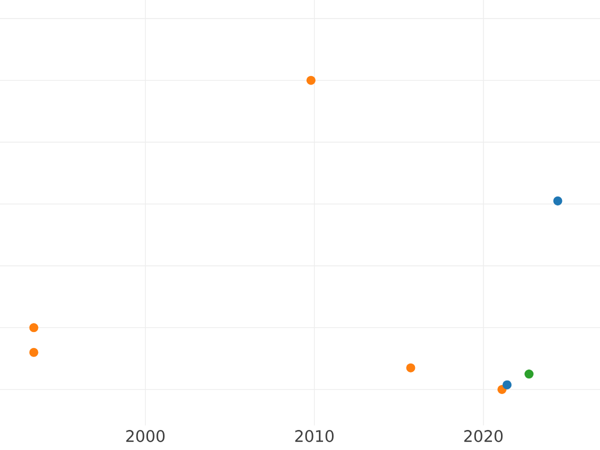 Image resolution: width=600 pixels, height=450 pixels. What do you see at coordinates (314, 436) in the screenshot?
I see `x-tick-label: 2010` at bounding box center [314, 436].